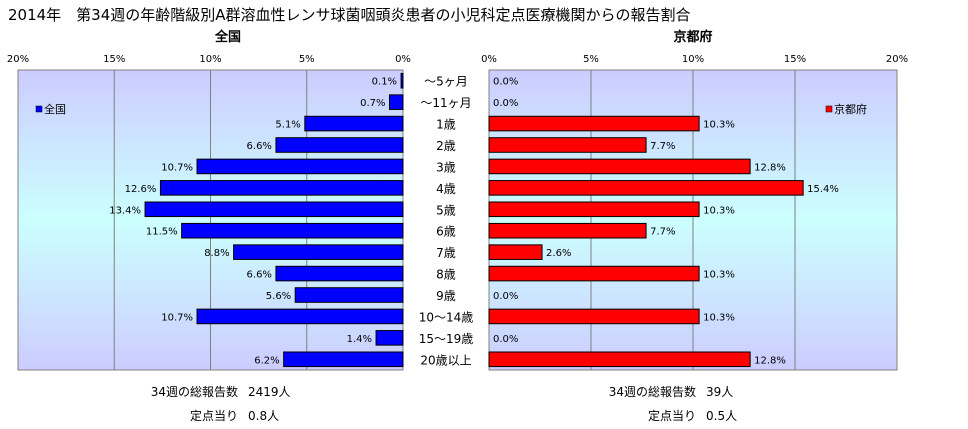 Image resolution: width=968 pixels, height=429 pixels. Describe the element at coordinates (445, 103) in the screenshot. I see `category-label: ～11ヶ月` at that location.